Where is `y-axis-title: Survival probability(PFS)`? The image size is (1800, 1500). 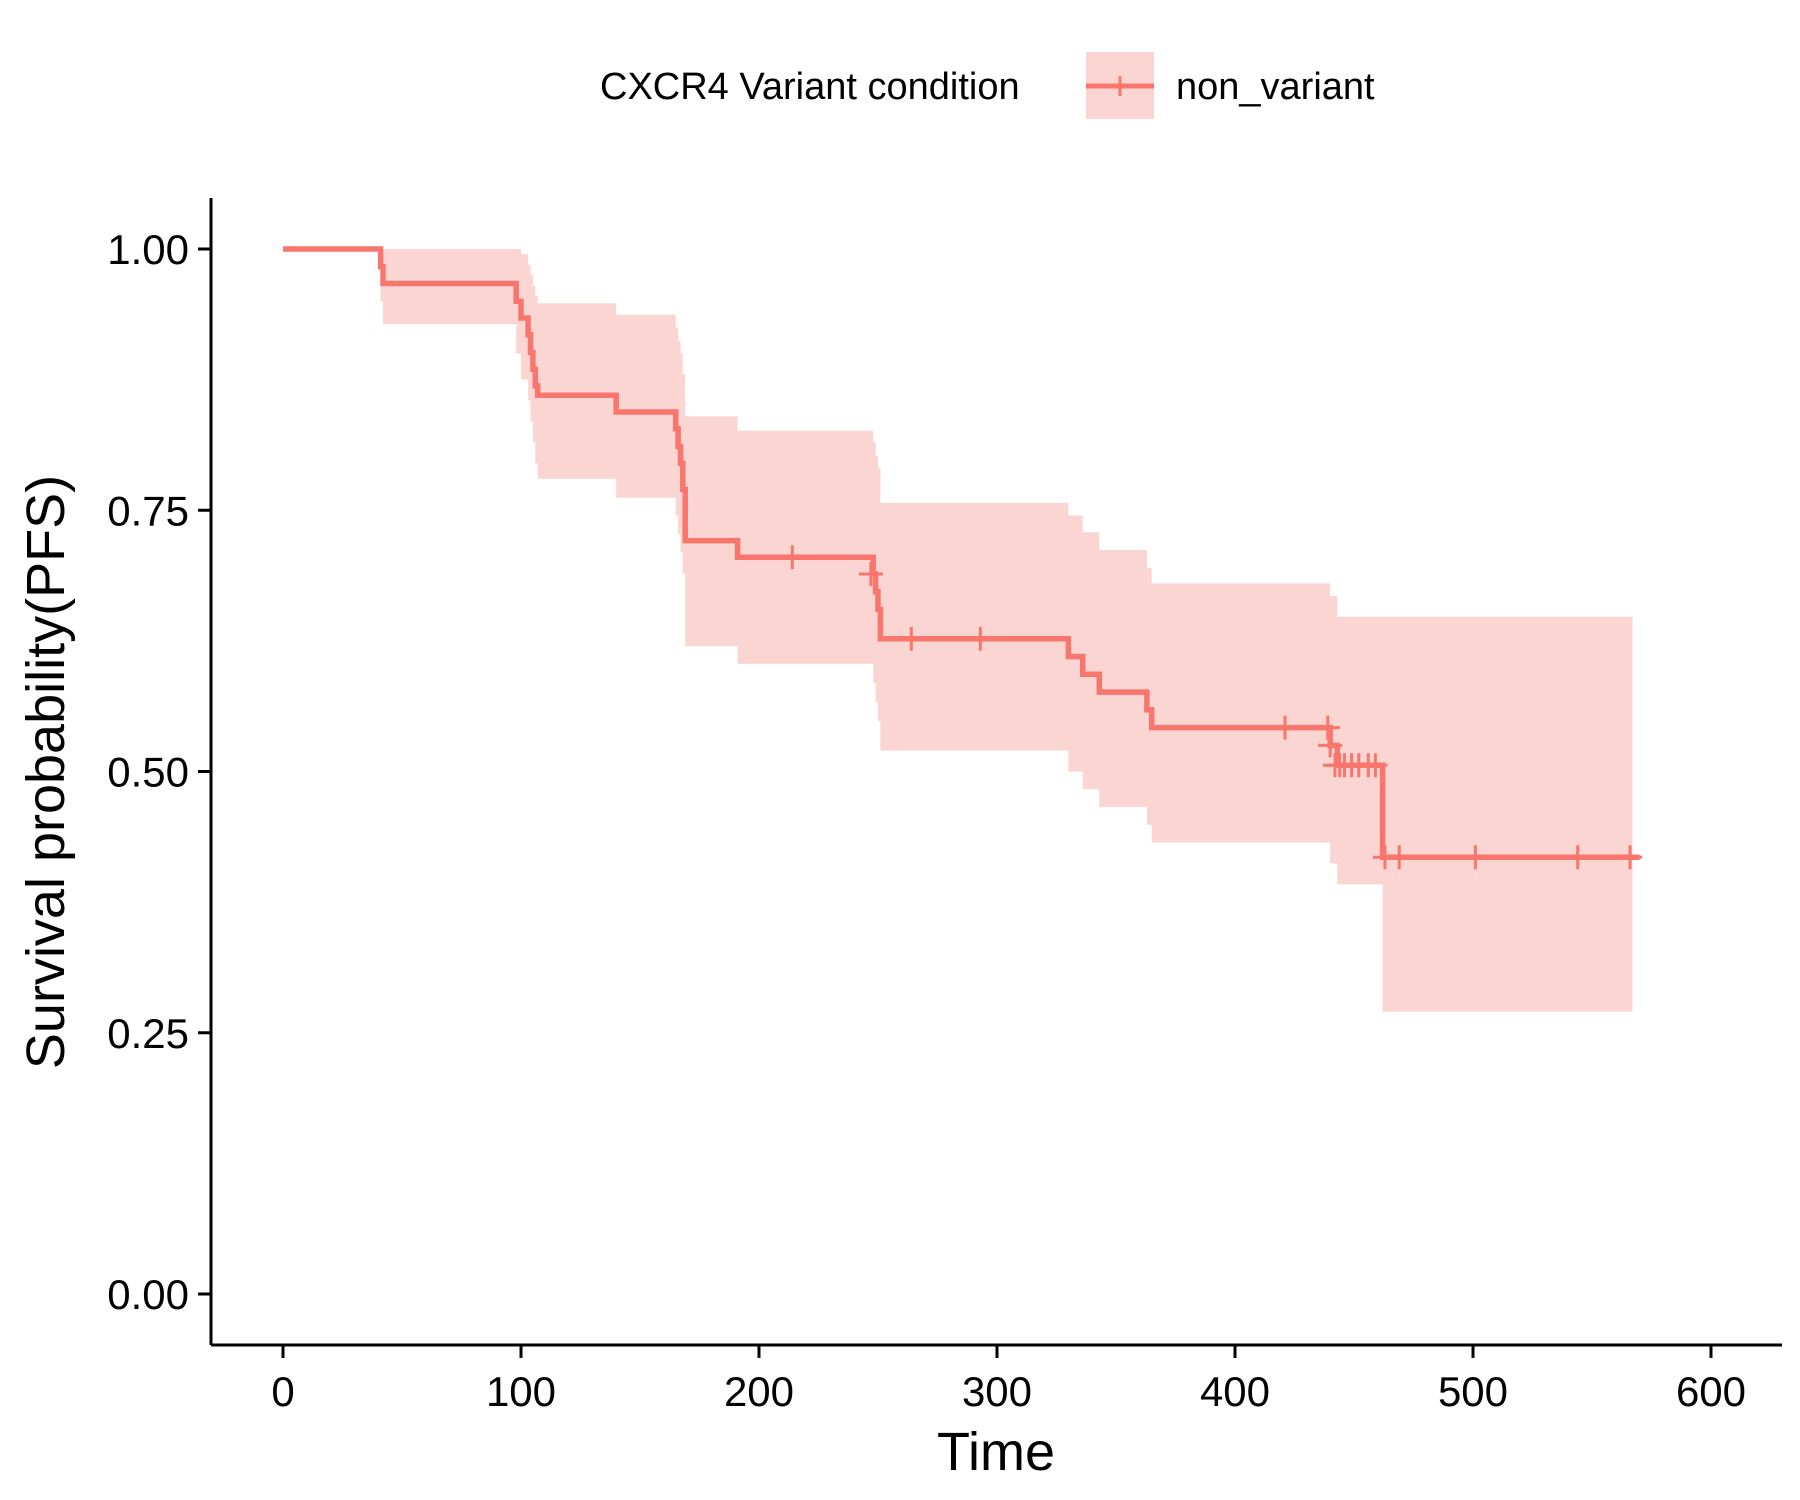 y-axis-title: Survival probability(PFS) is located at coordinates (46, 772).